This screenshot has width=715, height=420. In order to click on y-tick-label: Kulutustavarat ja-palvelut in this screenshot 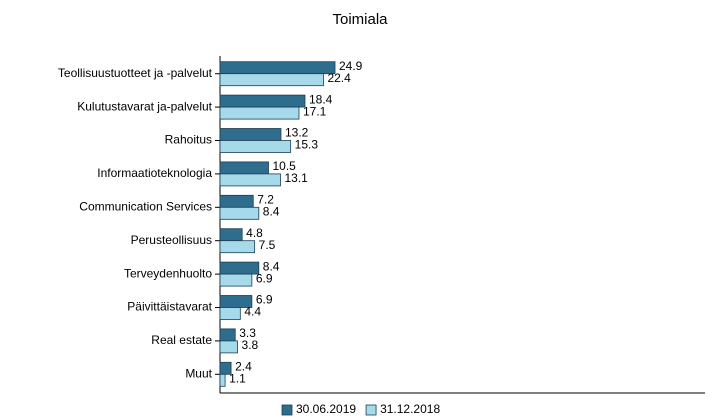, I will do `click(144, 106)`.